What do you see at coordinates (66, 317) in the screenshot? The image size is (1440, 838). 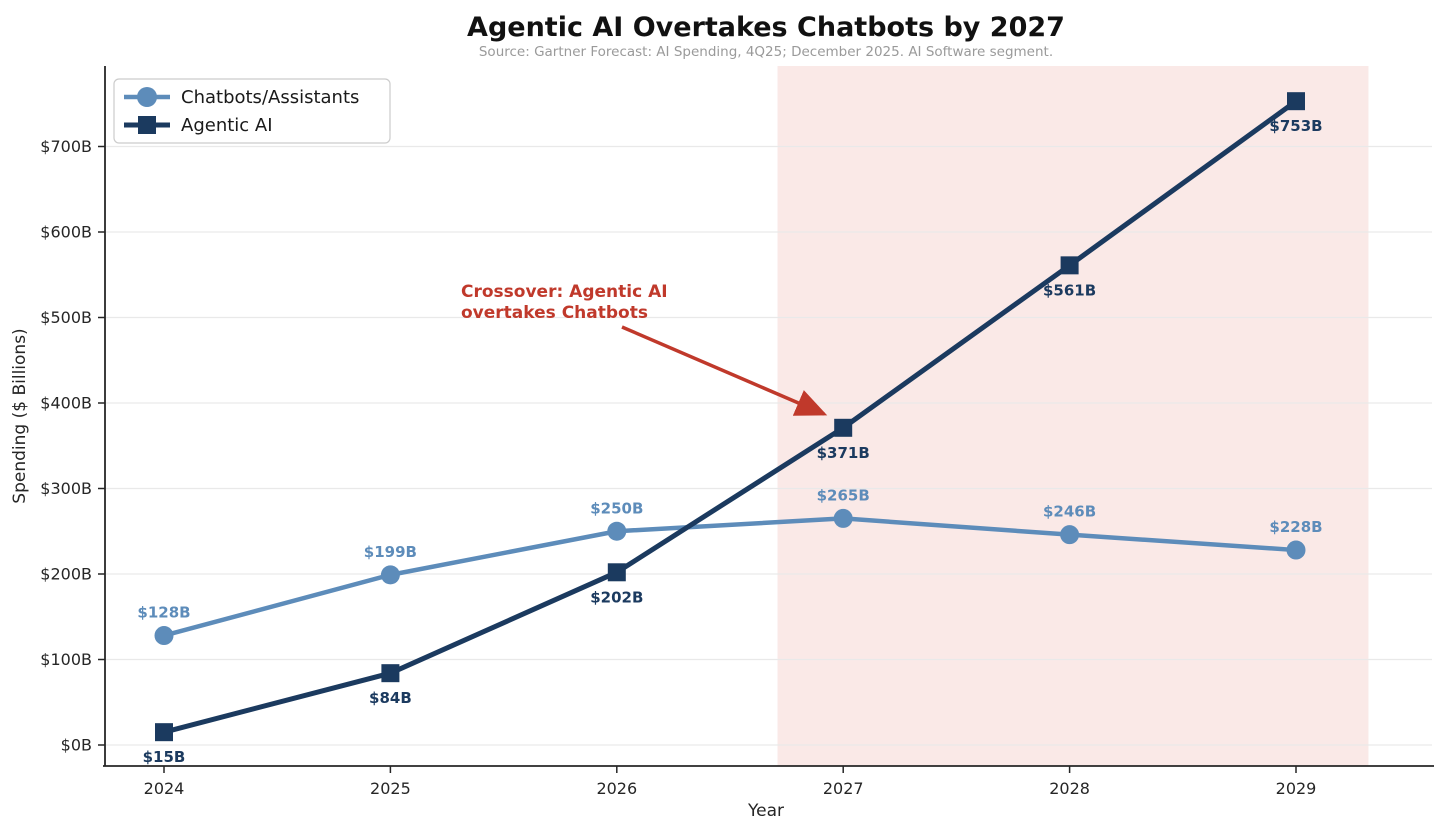 I see `y-tick-label: $500B` at bounding box center [66, 317].